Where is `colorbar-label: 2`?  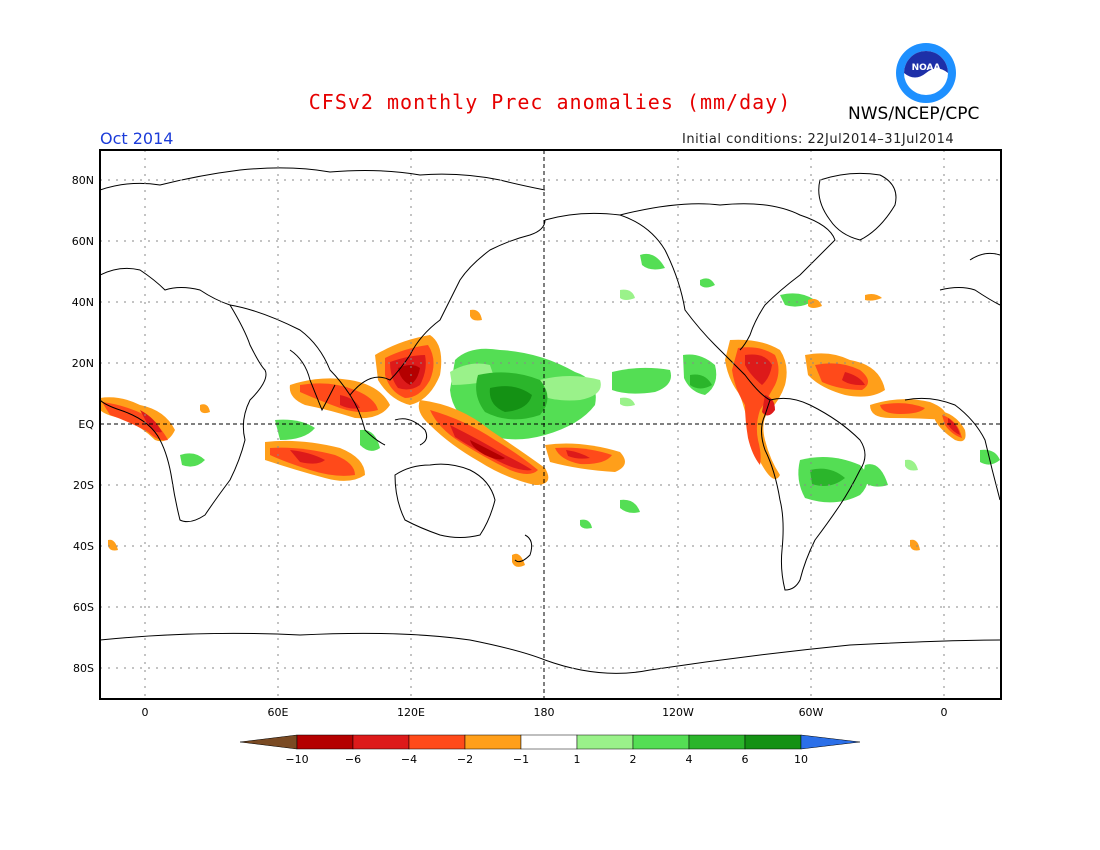
colorbar-label: 2 is located at coordinates (633, 759).